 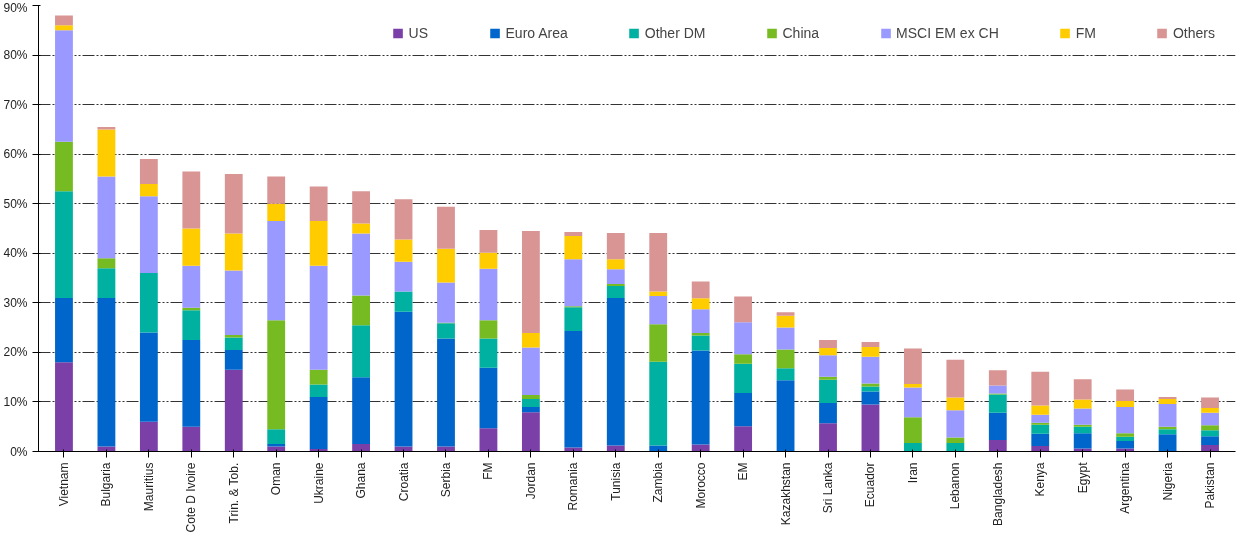 I want to click on x-tick-label: Serbia, so click(x=445, y=480).